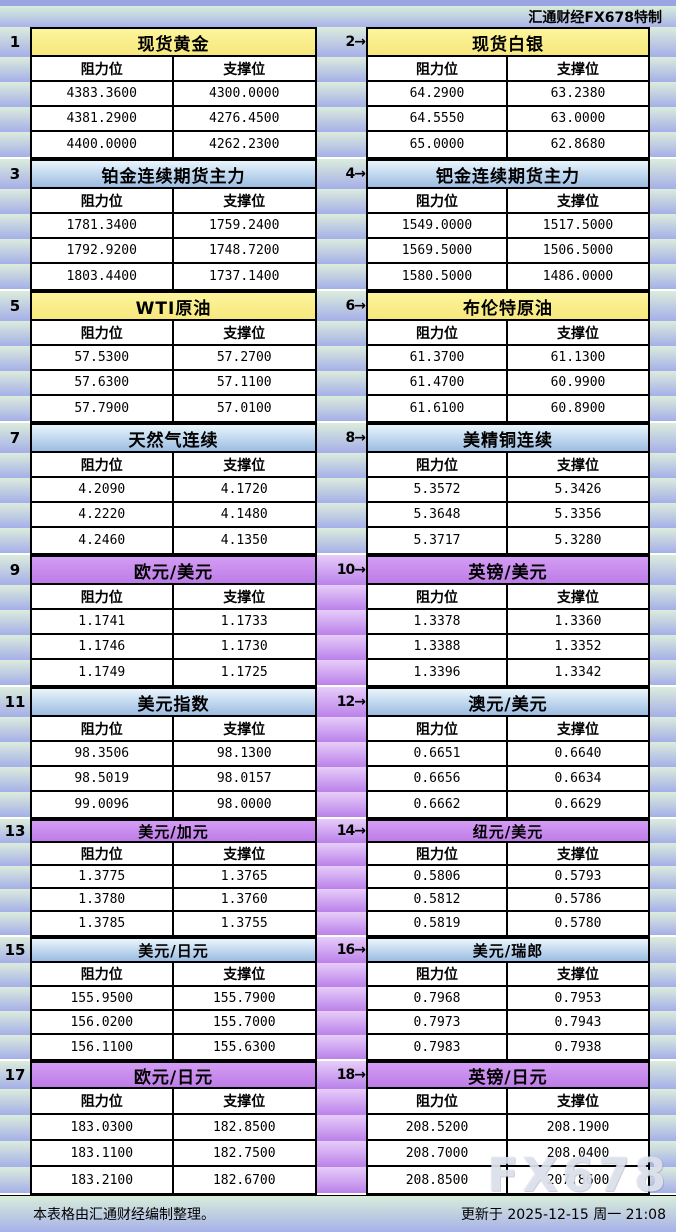 This screenshot has height=1232, width=676. What do you see at coordinates (578, 250) in the screenshot?
I see `support-value: 1506.5000` at bounding box center [578, 250].